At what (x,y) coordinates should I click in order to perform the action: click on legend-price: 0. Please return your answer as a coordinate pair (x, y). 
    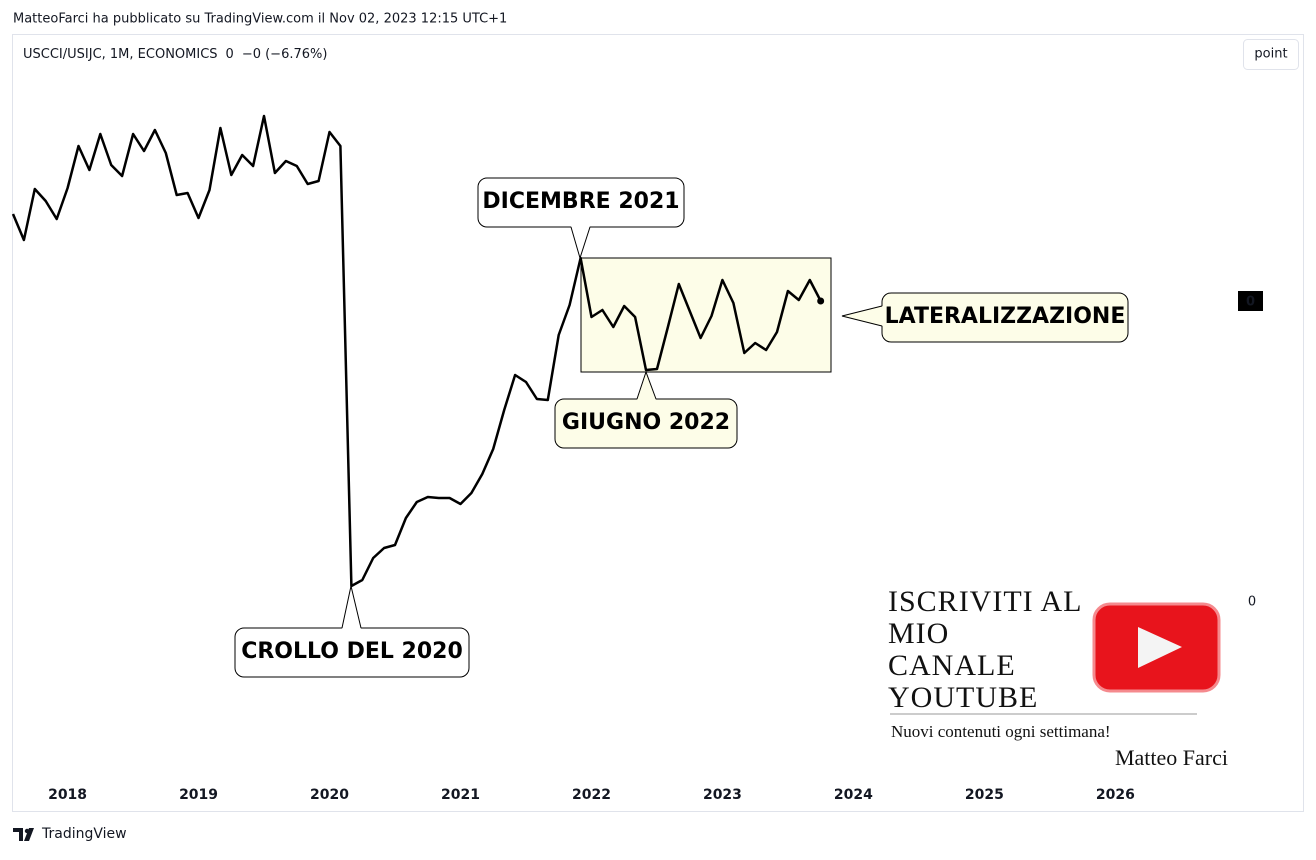
    Looking at the image, I should click on (230, 54).